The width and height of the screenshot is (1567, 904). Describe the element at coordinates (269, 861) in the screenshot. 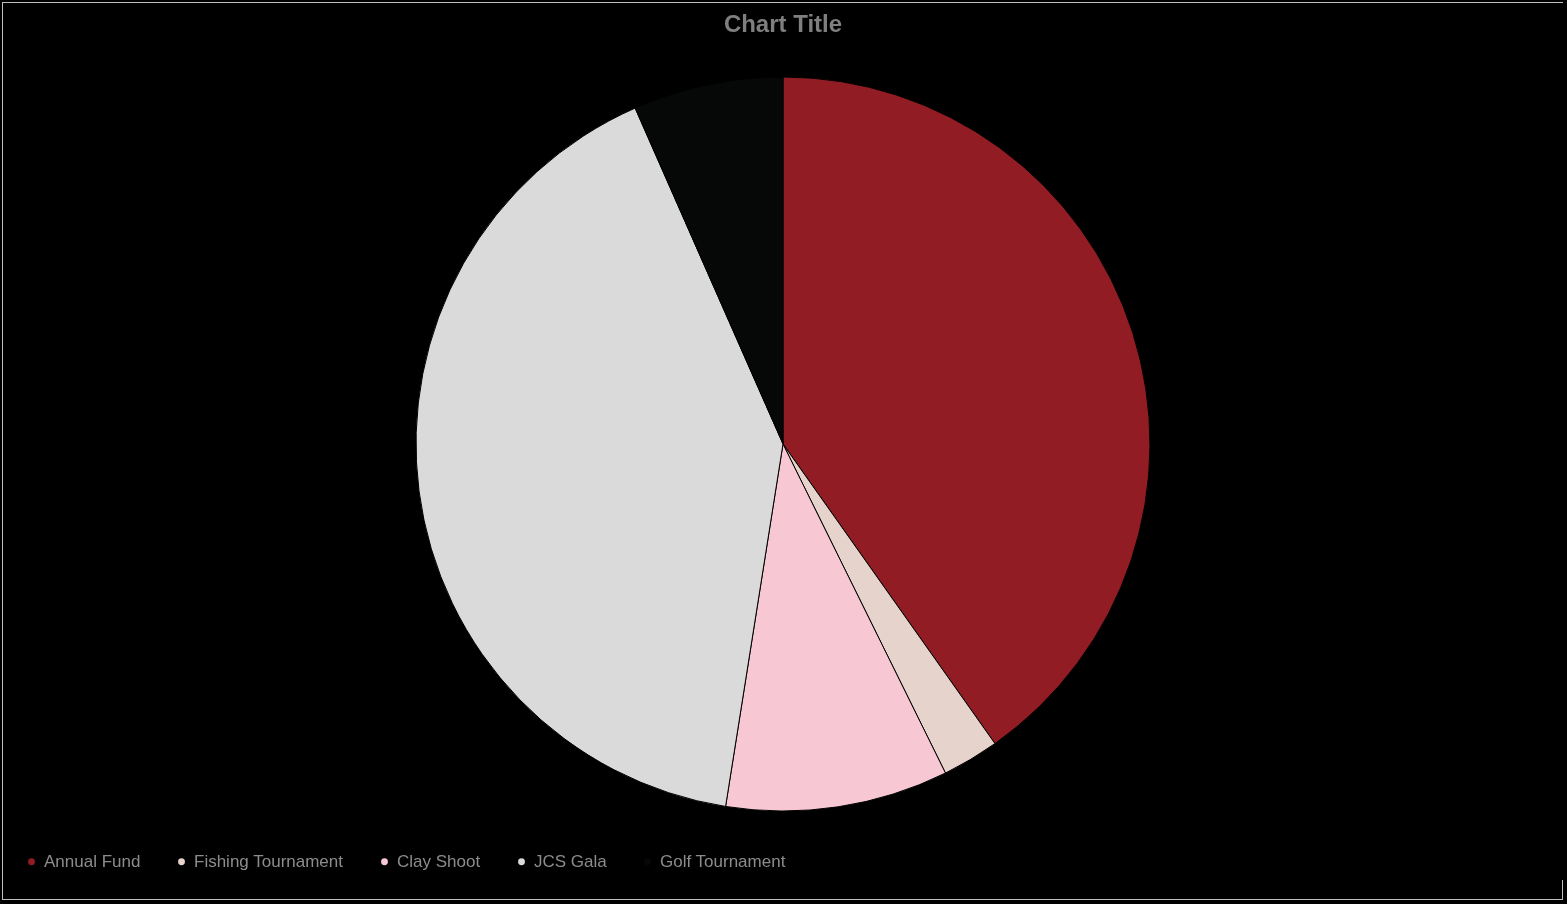

I see `legend-label: Fishing Tournament` at that location.